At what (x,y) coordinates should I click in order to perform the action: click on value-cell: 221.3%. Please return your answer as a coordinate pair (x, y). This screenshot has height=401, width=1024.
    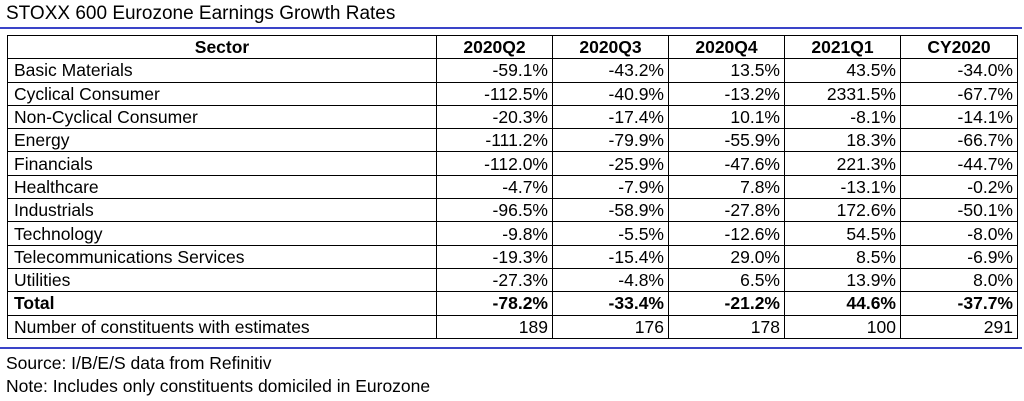
    Looking at the image, I should click on (842, 163).